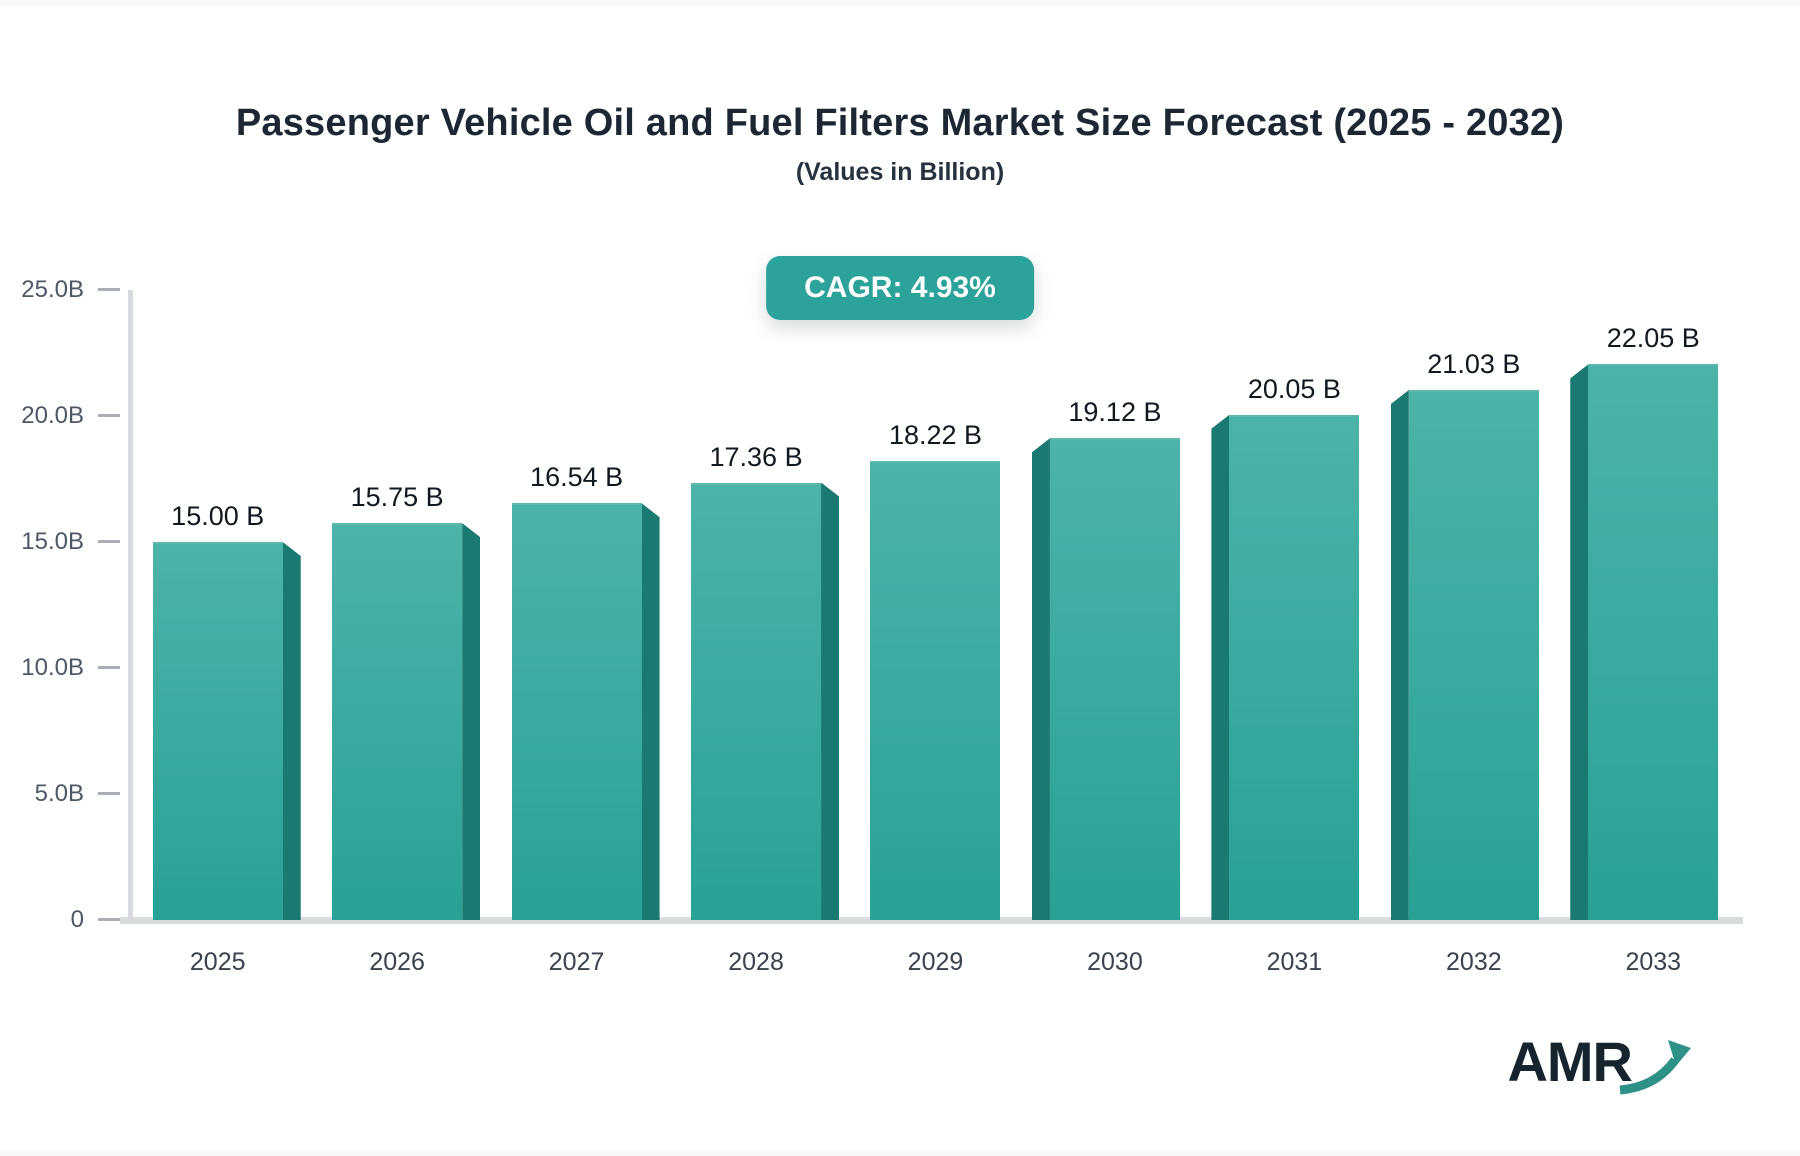 The image size is (1800, 1156). I want to click on x-axis-category-label: 2027, so click(576, 962).